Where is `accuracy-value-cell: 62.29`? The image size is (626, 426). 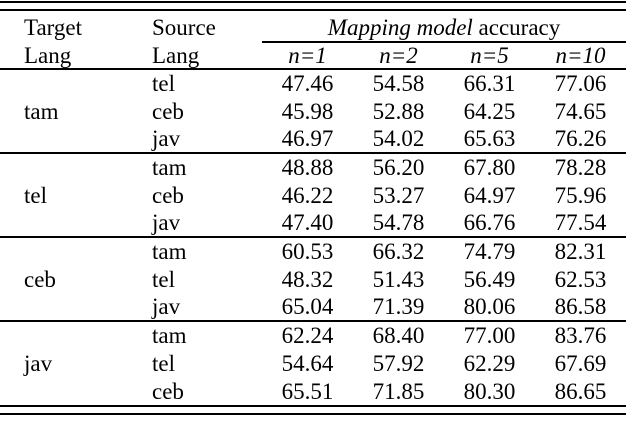 accuracy-value-cell: 62.29 is located at coordinates (489, 363).